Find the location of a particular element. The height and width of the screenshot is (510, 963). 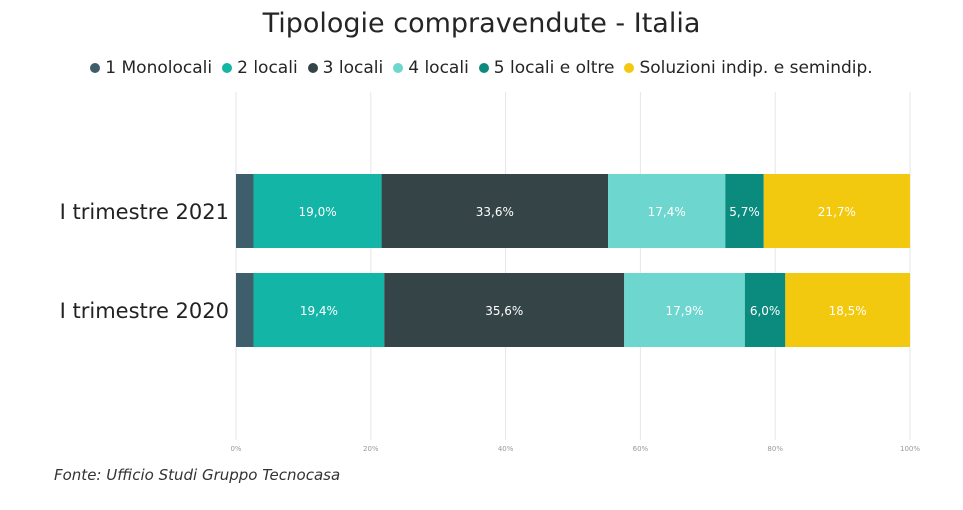

legend-item-3-locali: 3 locali is located at coordinates (345, 68).